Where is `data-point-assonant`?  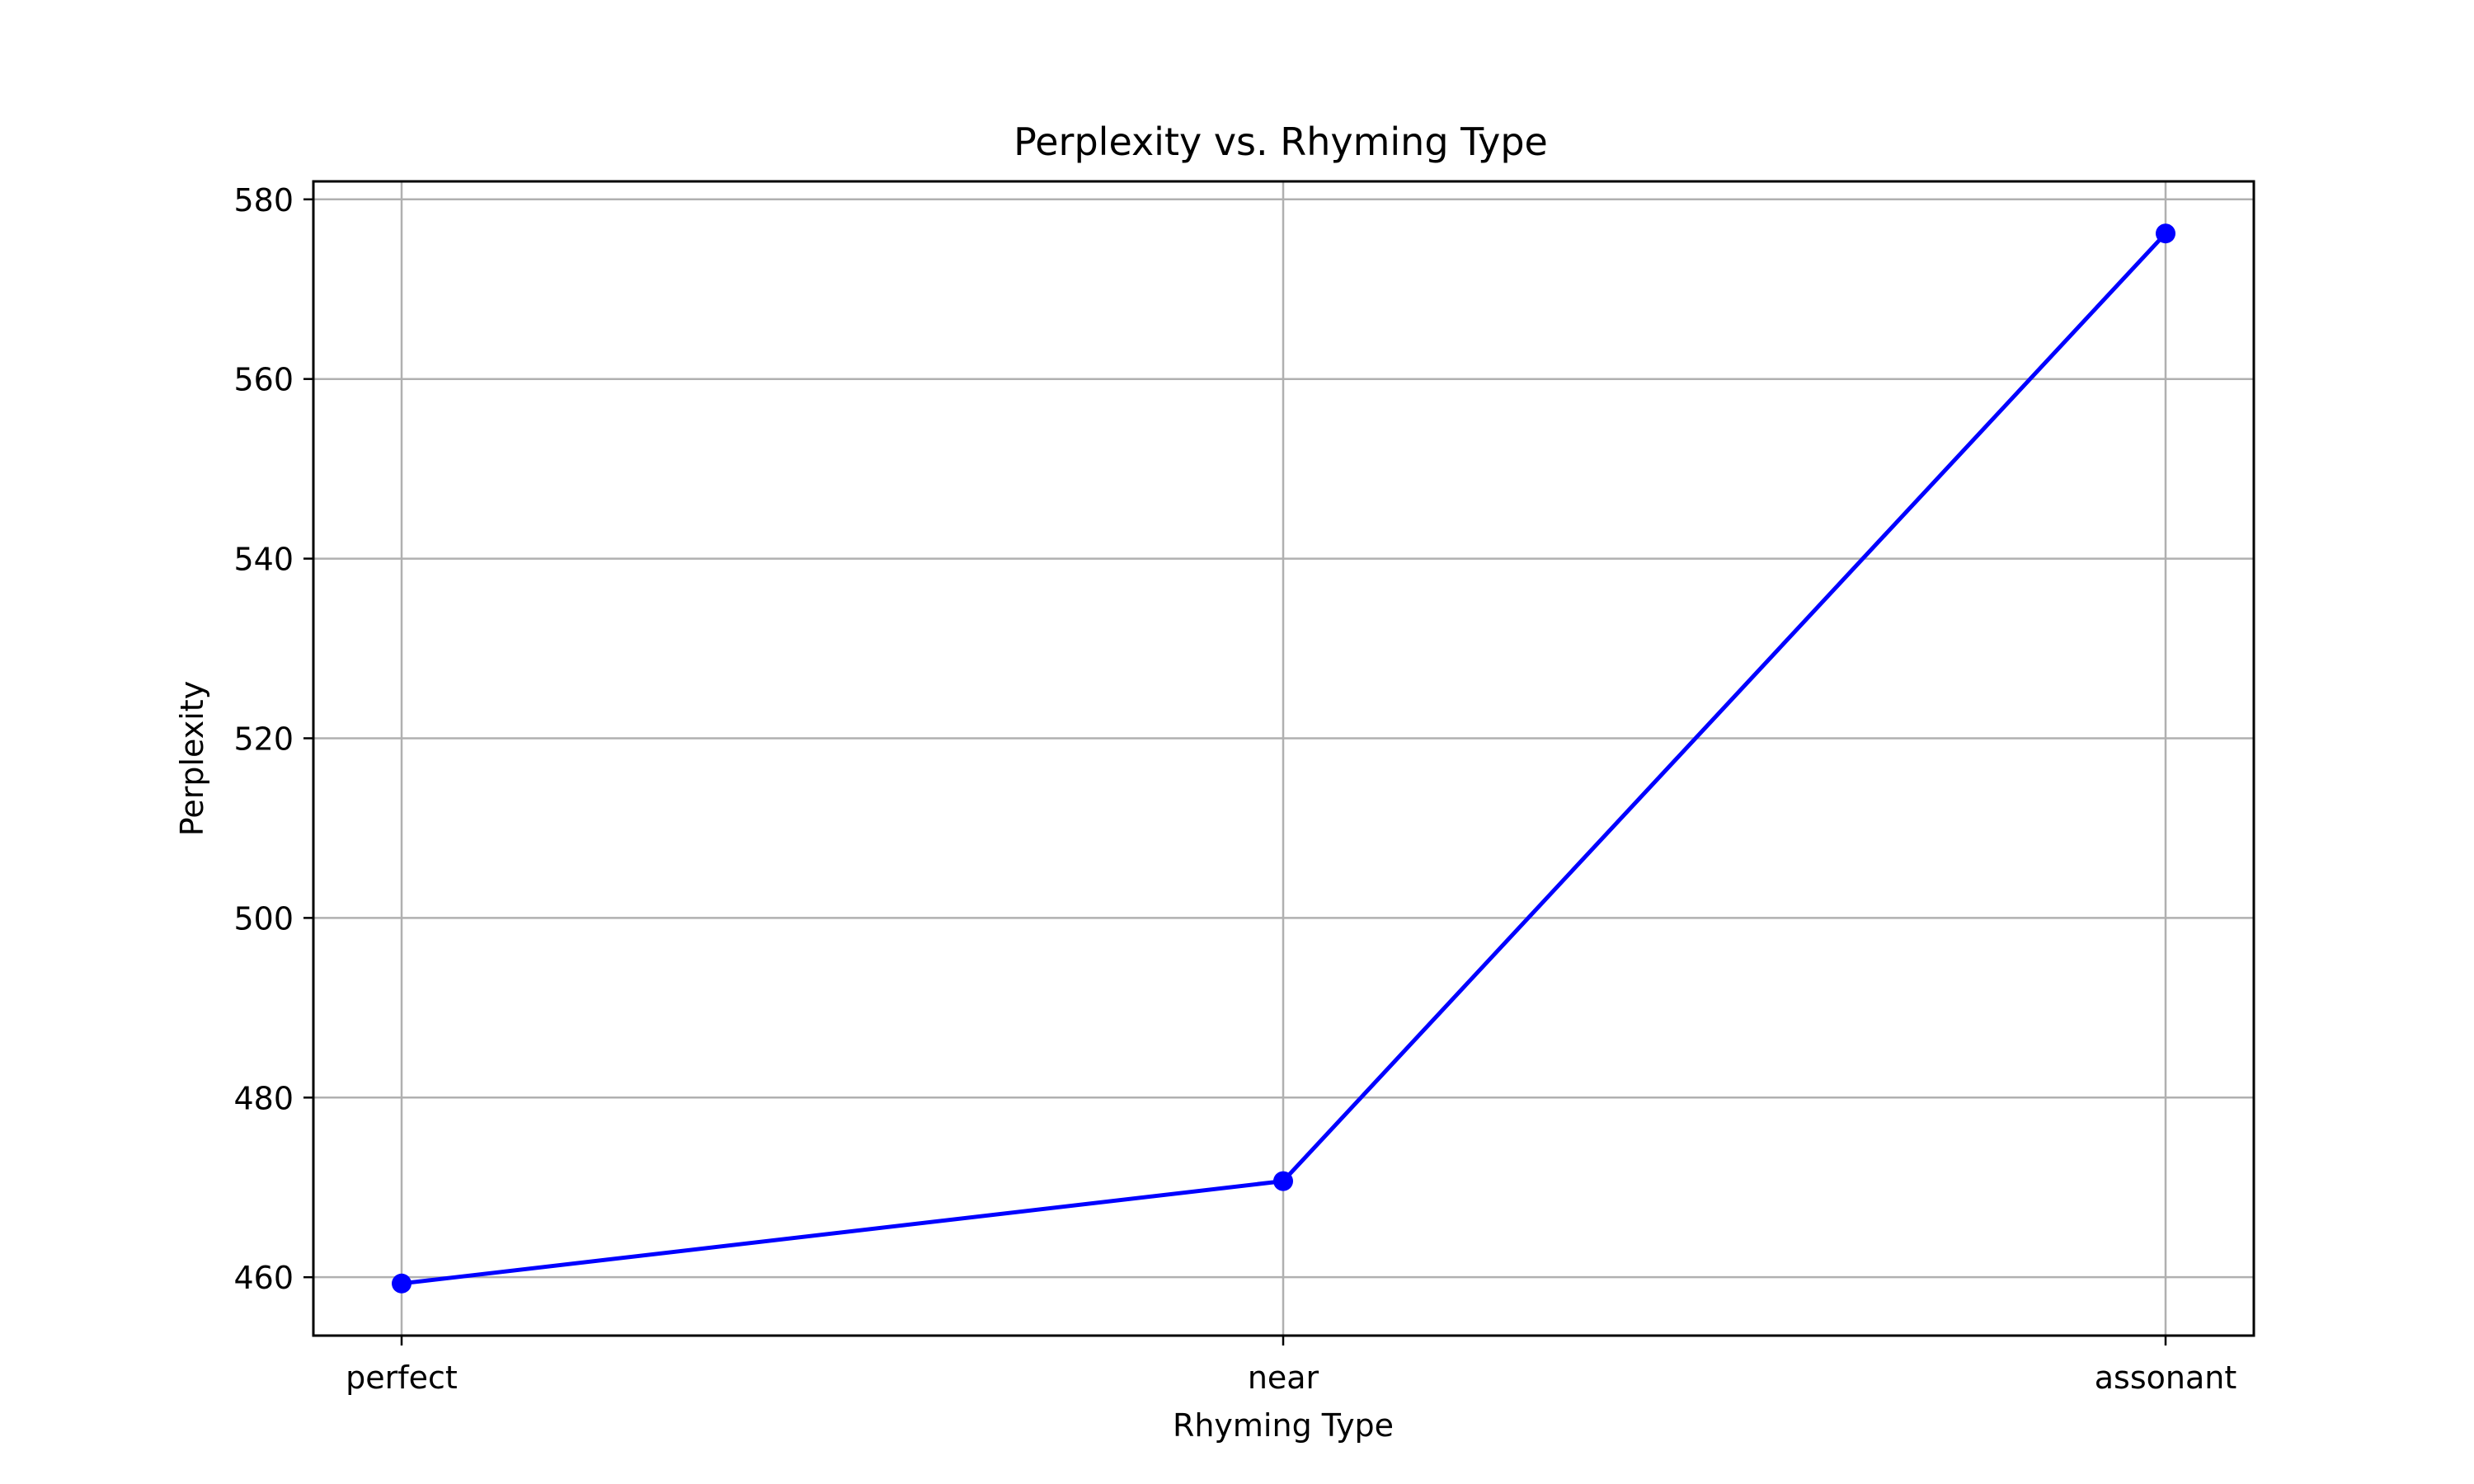
data-point-assonant is located at coordinates (2165, 233).